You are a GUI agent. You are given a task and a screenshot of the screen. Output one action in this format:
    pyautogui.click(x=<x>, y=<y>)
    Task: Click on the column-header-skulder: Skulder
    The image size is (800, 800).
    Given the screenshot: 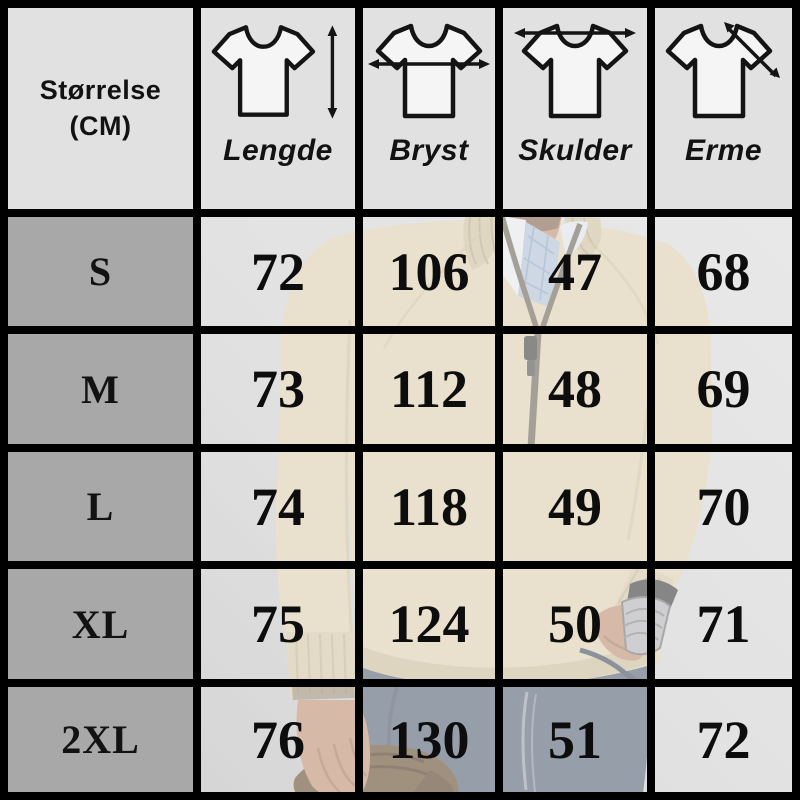 What is the action you would take?
    pyautogui.click(x=575, y=108)
    